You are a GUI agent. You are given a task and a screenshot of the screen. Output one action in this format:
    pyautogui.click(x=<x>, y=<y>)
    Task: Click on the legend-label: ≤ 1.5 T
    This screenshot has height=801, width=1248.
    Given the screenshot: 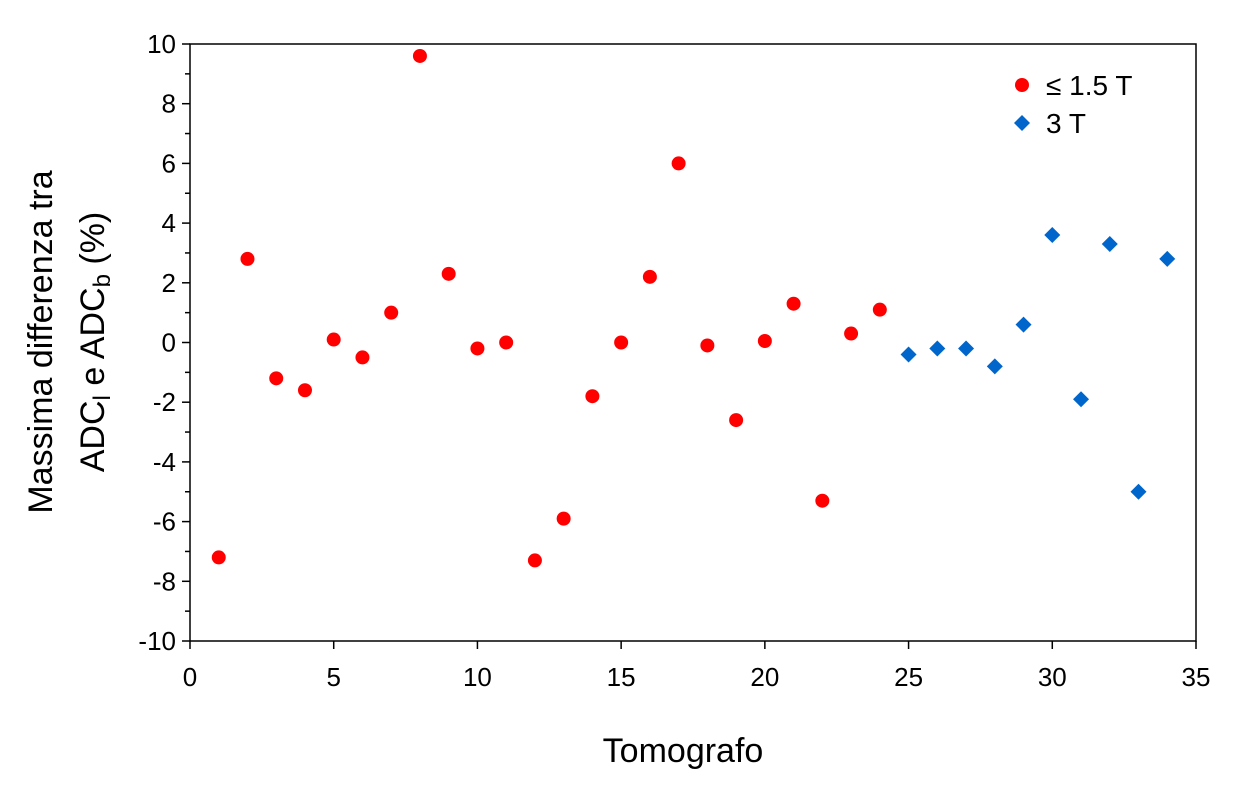 What is the action you would take?
    pyautogui.click(x=1089, y=85)
    